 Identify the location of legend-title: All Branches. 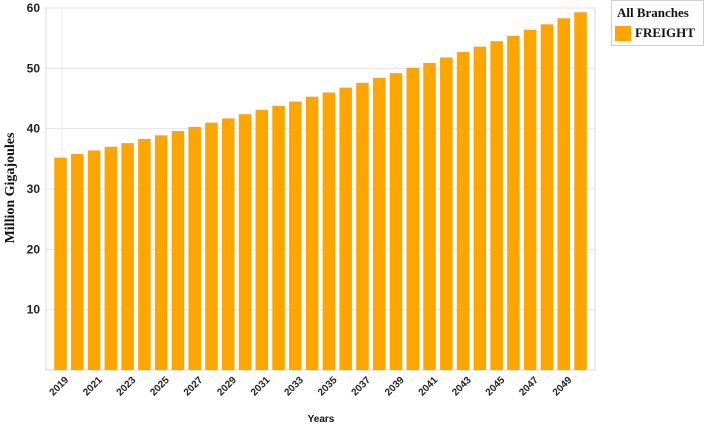
(653, 12).